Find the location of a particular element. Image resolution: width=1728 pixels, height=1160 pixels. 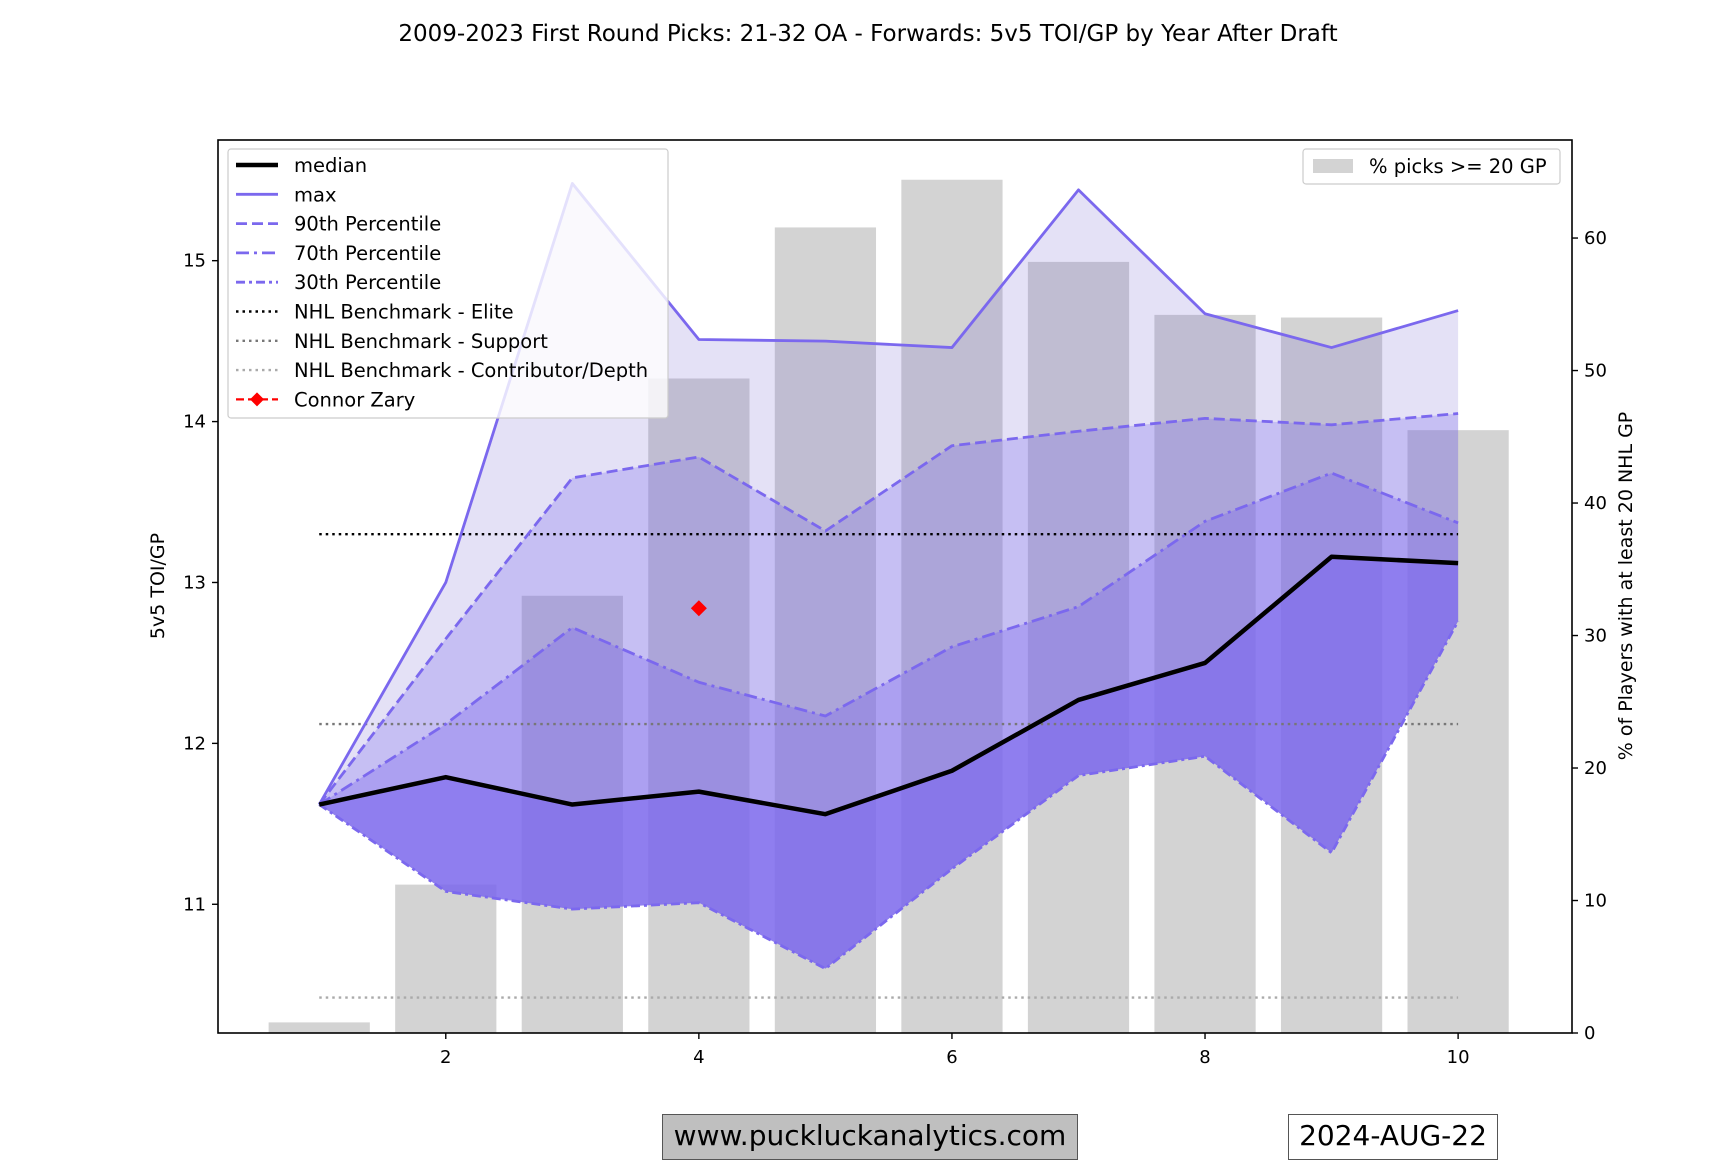

legend-right: % picks >= 20 GP is located at coordinates (1431, 166).